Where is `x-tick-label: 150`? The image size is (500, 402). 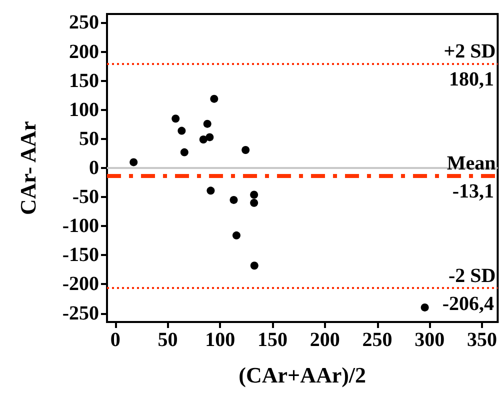
x-tick-label: 150 is located at coordinates (273, 340).